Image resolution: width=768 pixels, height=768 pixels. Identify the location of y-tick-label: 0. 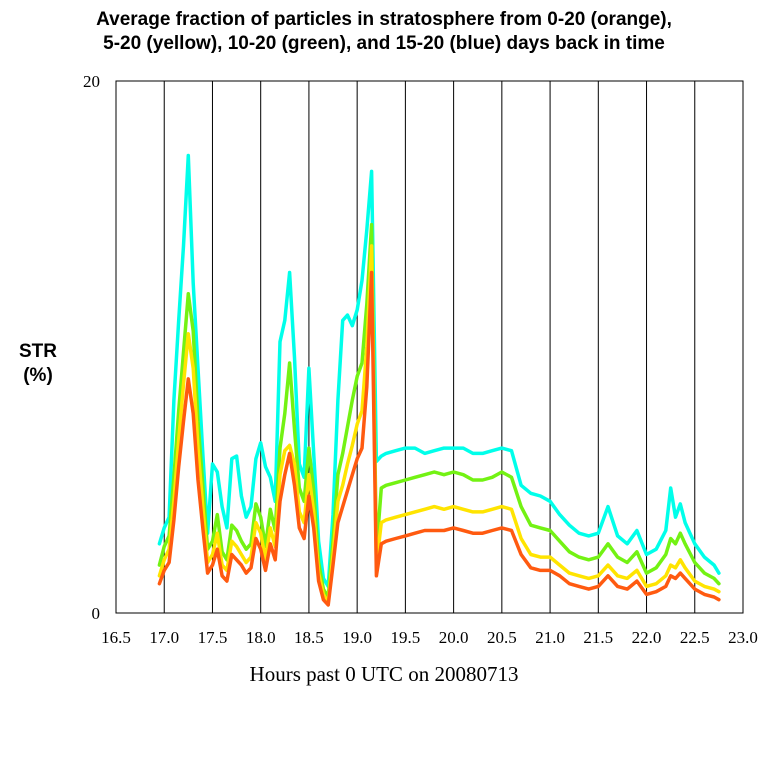
(96, 613).